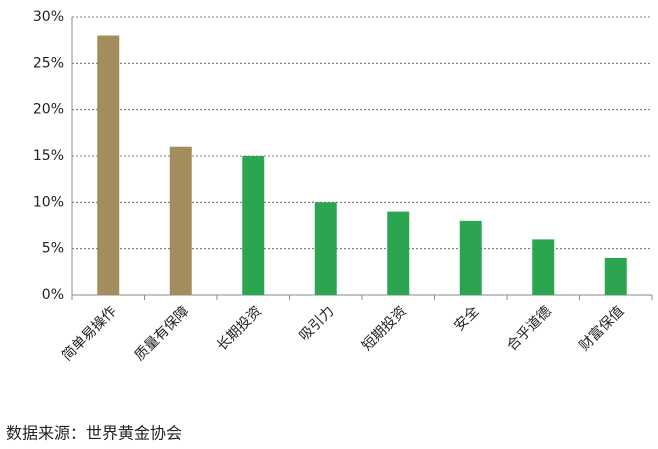  I want to click on y-tick-label: 15%, so click(48, 156).